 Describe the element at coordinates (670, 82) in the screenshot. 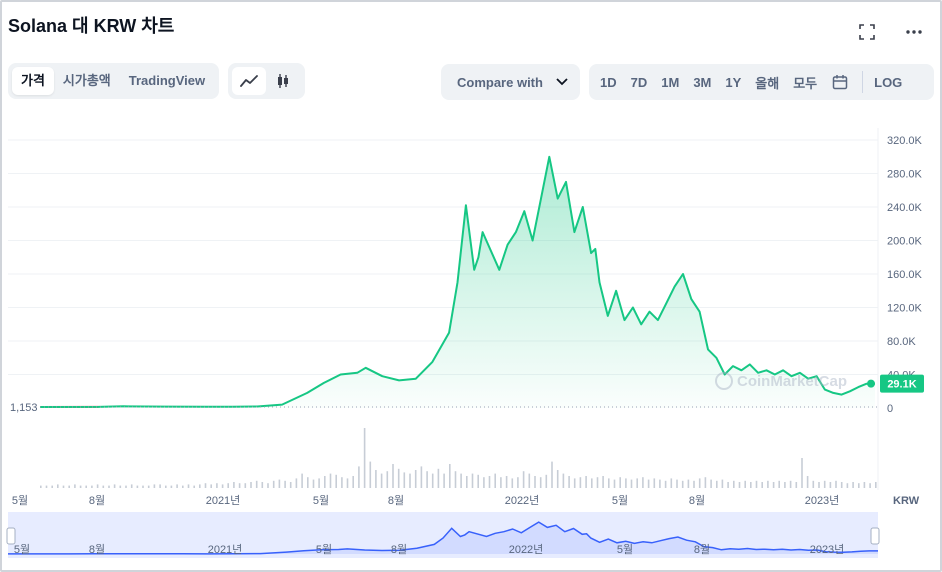

I see `range-1m: 1M` at that location.